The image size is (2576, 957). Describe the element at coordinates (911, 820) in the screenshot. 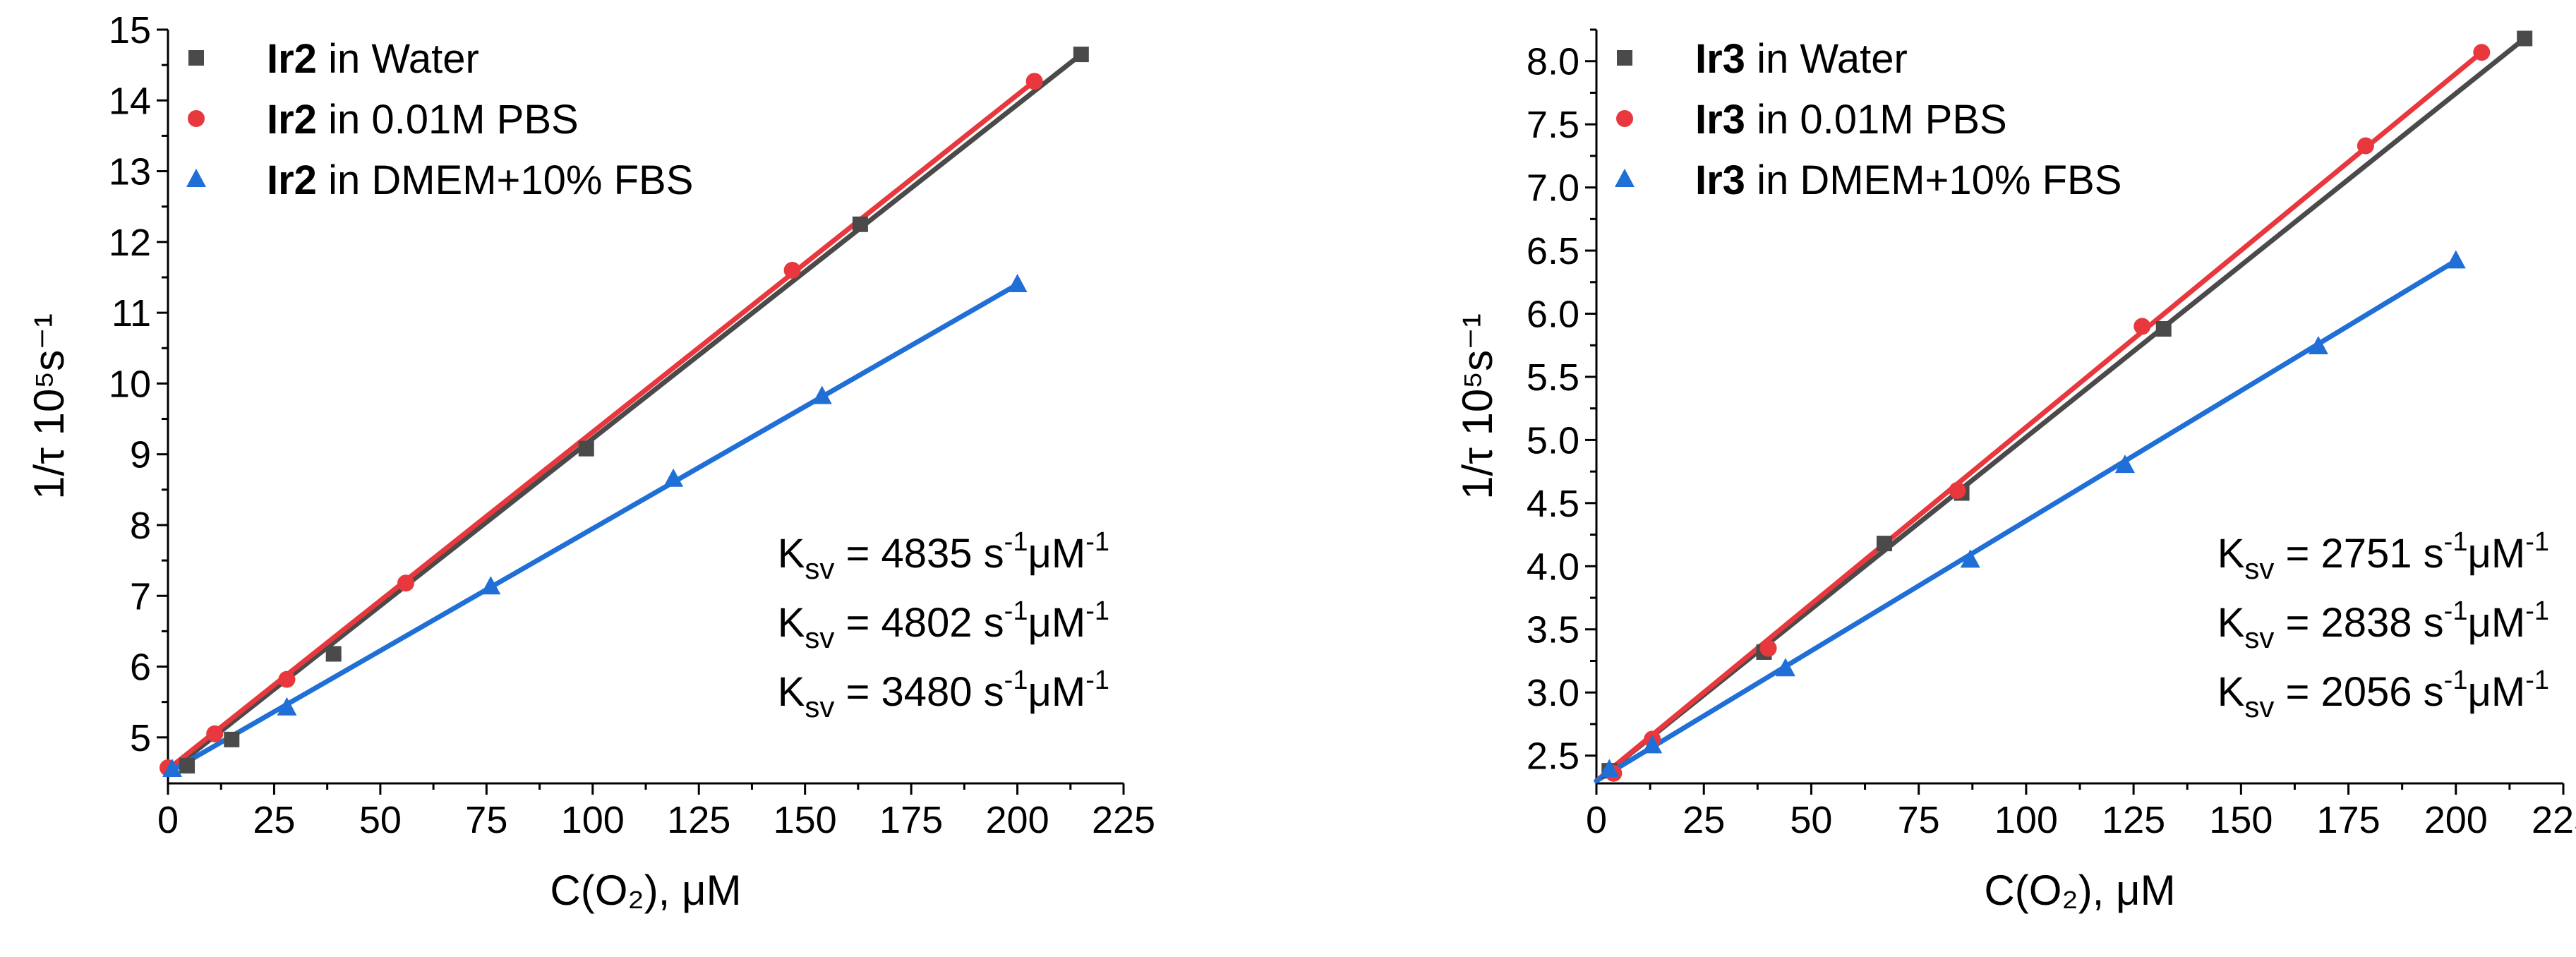

I see `x-tick-label: 175` at that location.